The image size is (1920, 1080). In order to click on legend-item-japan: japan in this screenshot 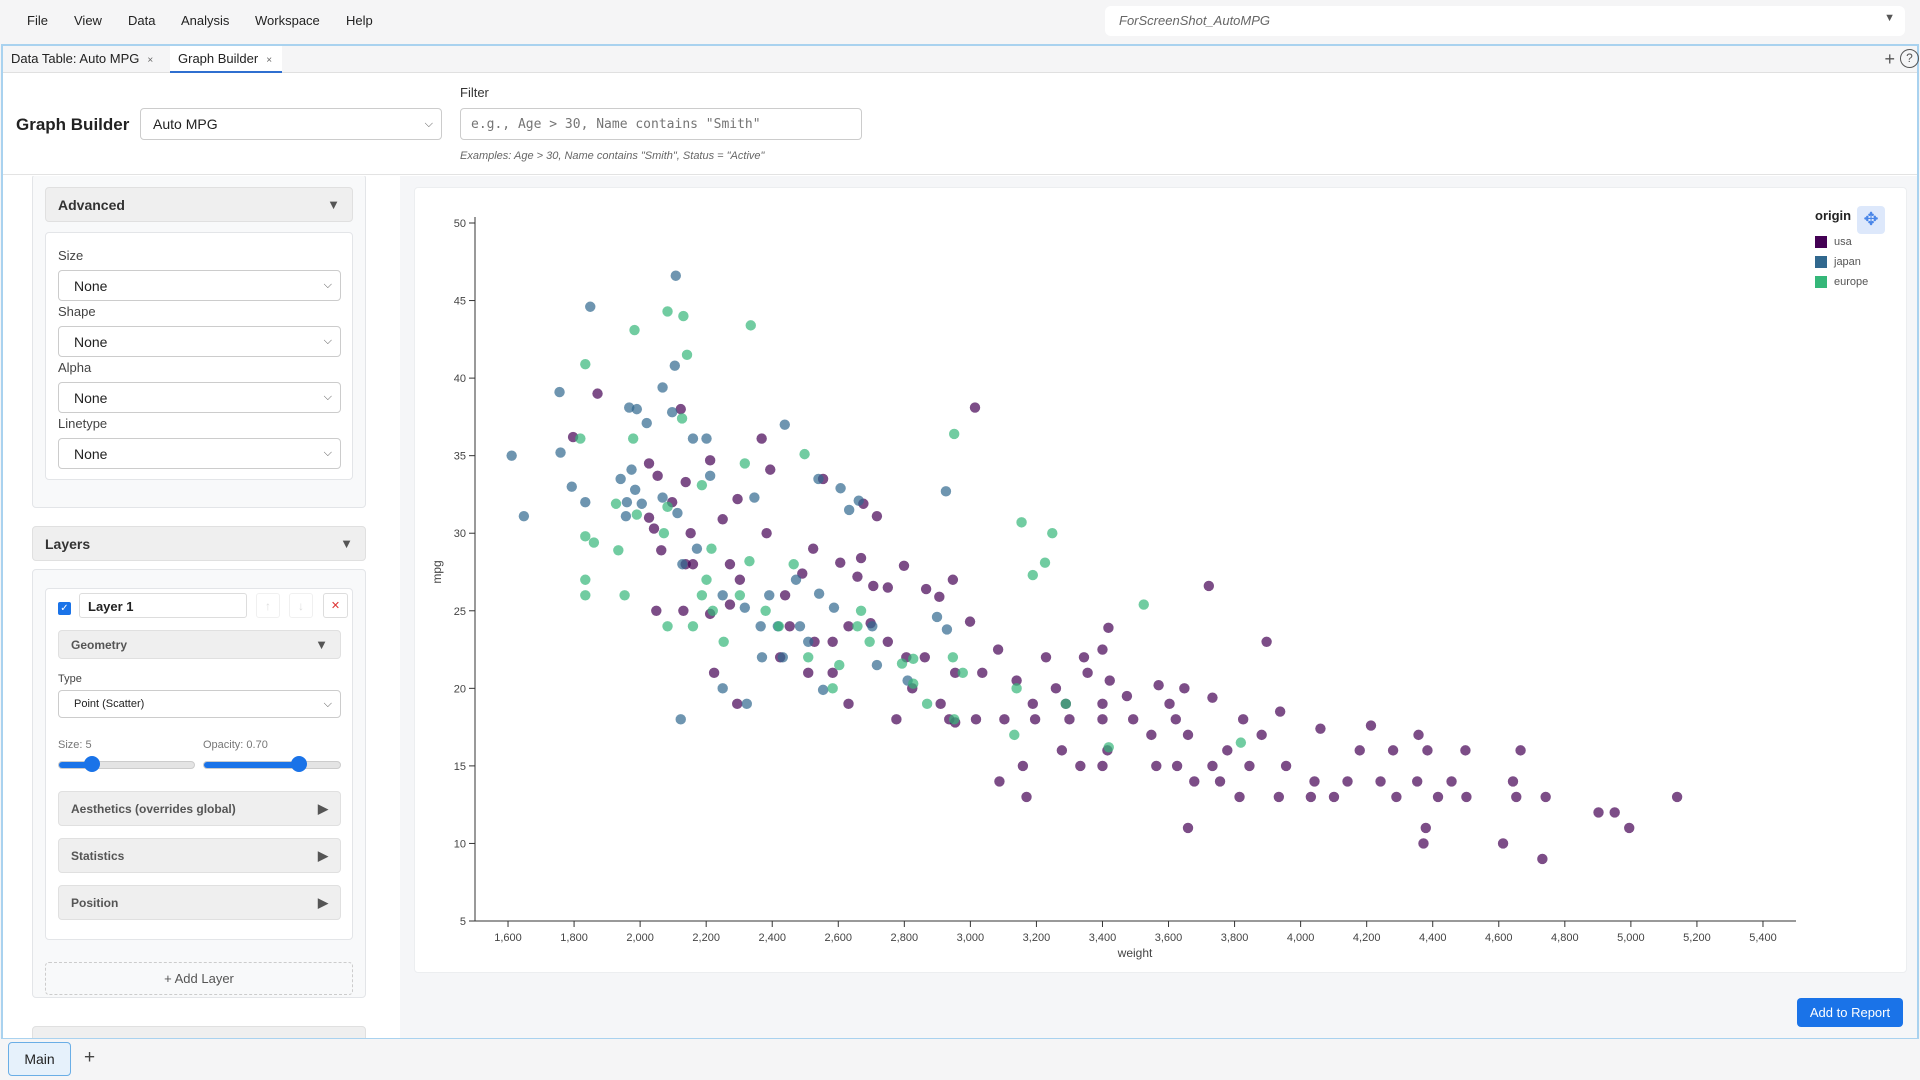, I will do `click(1841, 262)`.